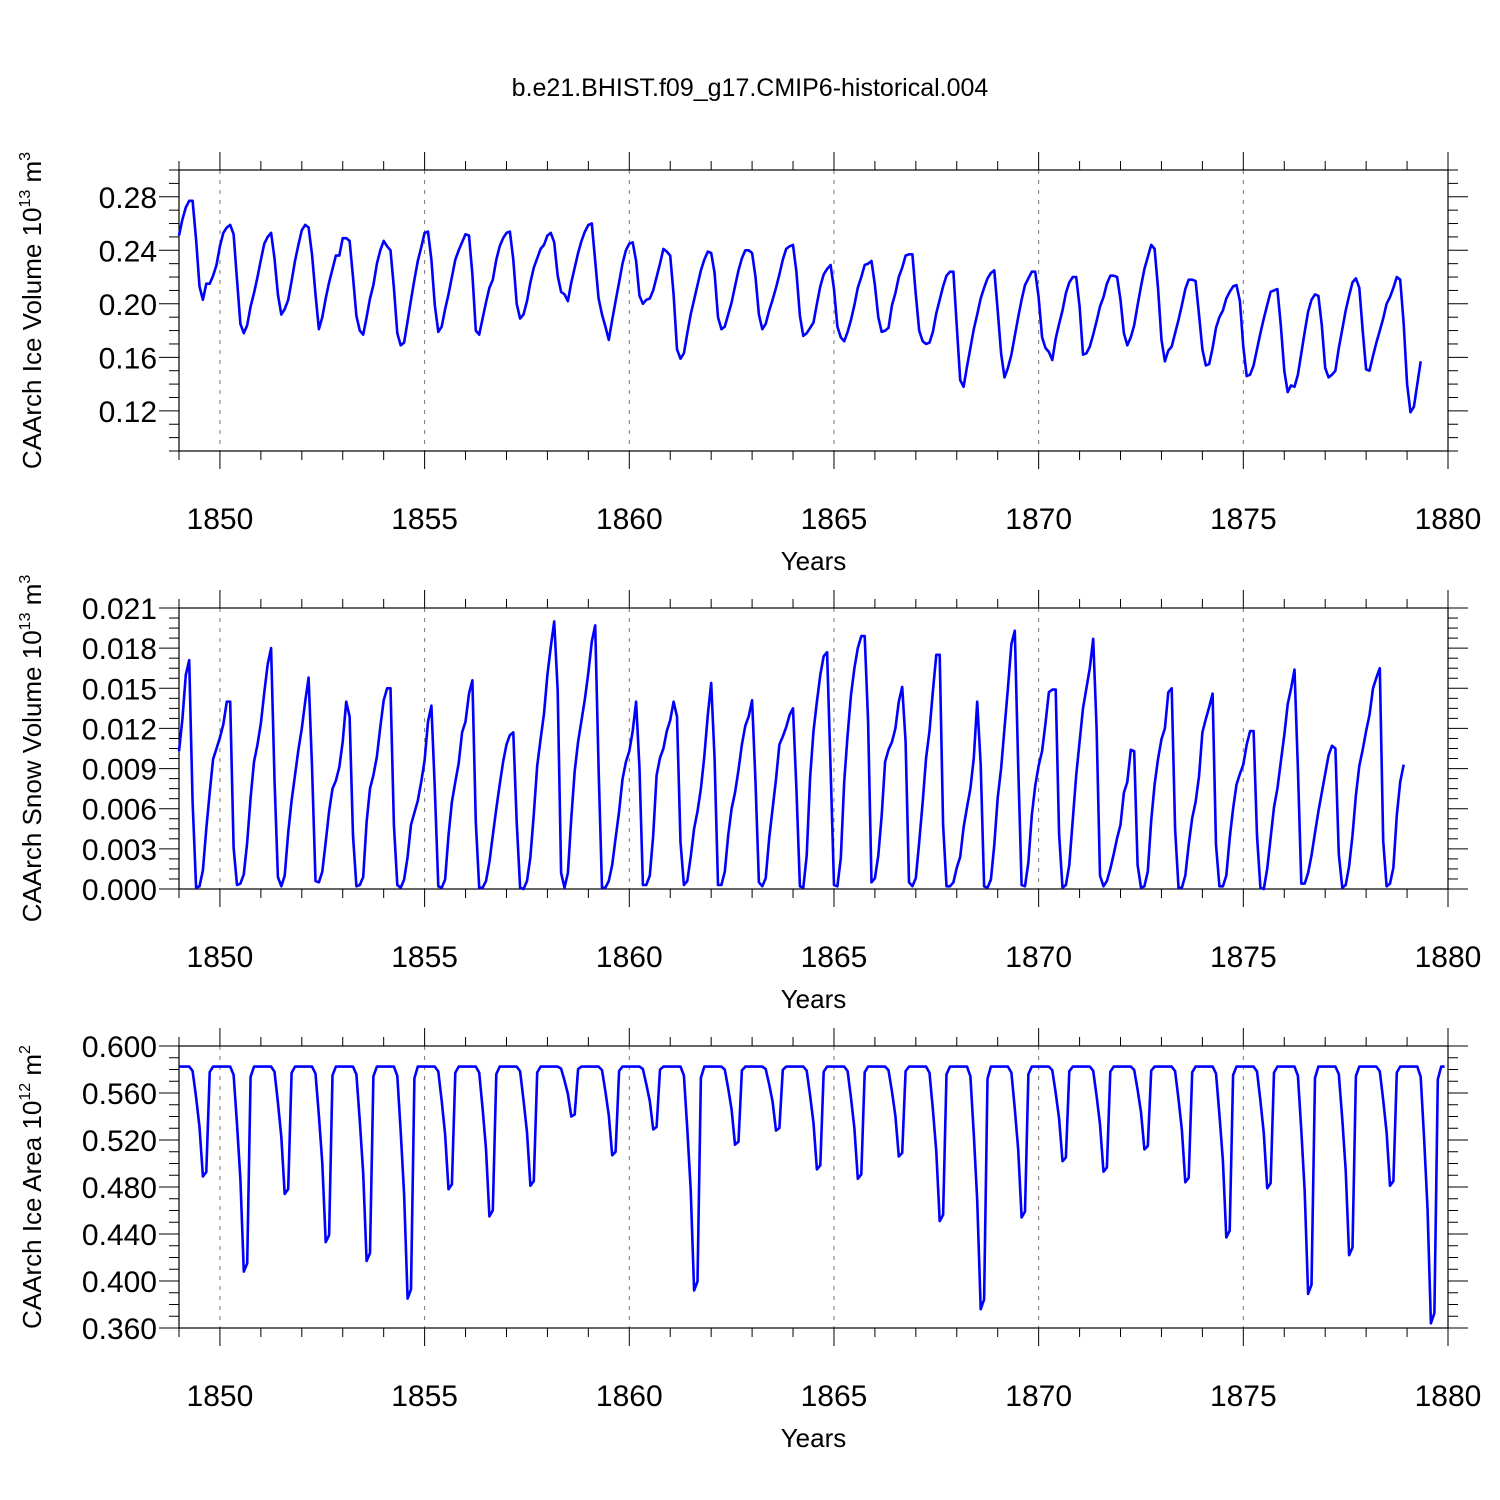 The width and height of the screenshot is (1500, 1500). What do you see at coordinates (119, 810) in the screenshot?
I see `y-tick-label: 0.006` at bounding box center [119, 810].